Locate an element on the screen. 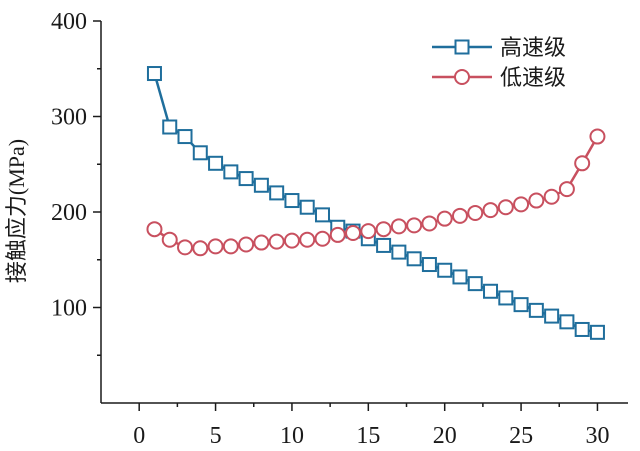  legend-item-2: 低速级 is located at coordinates (499, 78).